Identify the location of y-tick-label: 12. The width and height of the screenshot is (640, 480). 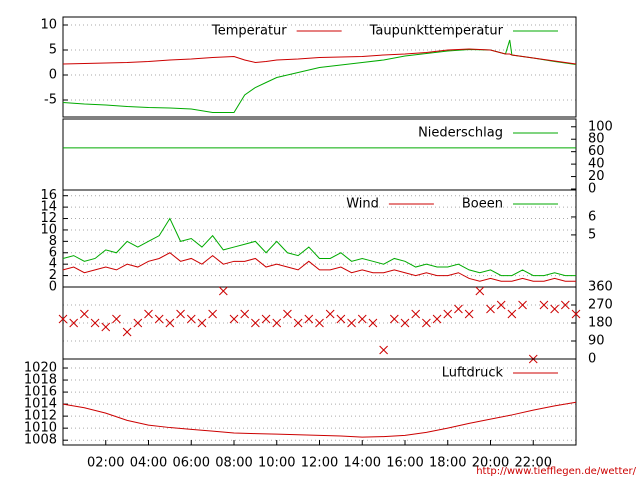
(48, 218).